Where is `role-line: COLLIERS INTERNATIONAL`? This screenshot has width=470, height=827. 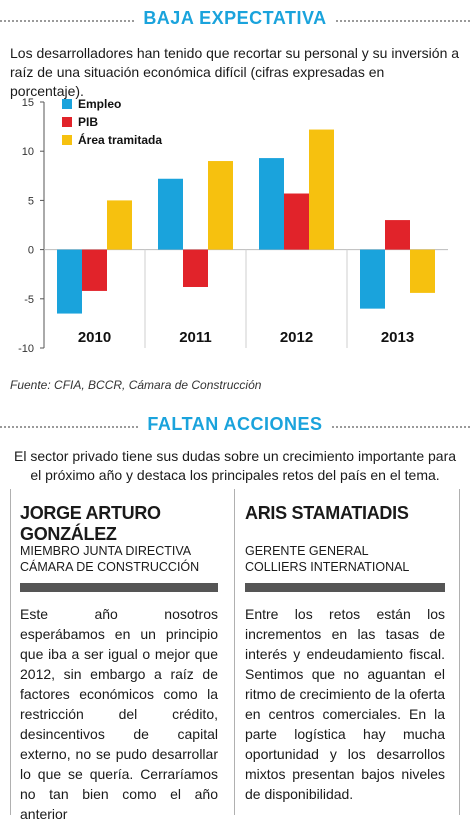
role-line: COLLIERS INTERNATIONAL is located at coordinates (327, 567).